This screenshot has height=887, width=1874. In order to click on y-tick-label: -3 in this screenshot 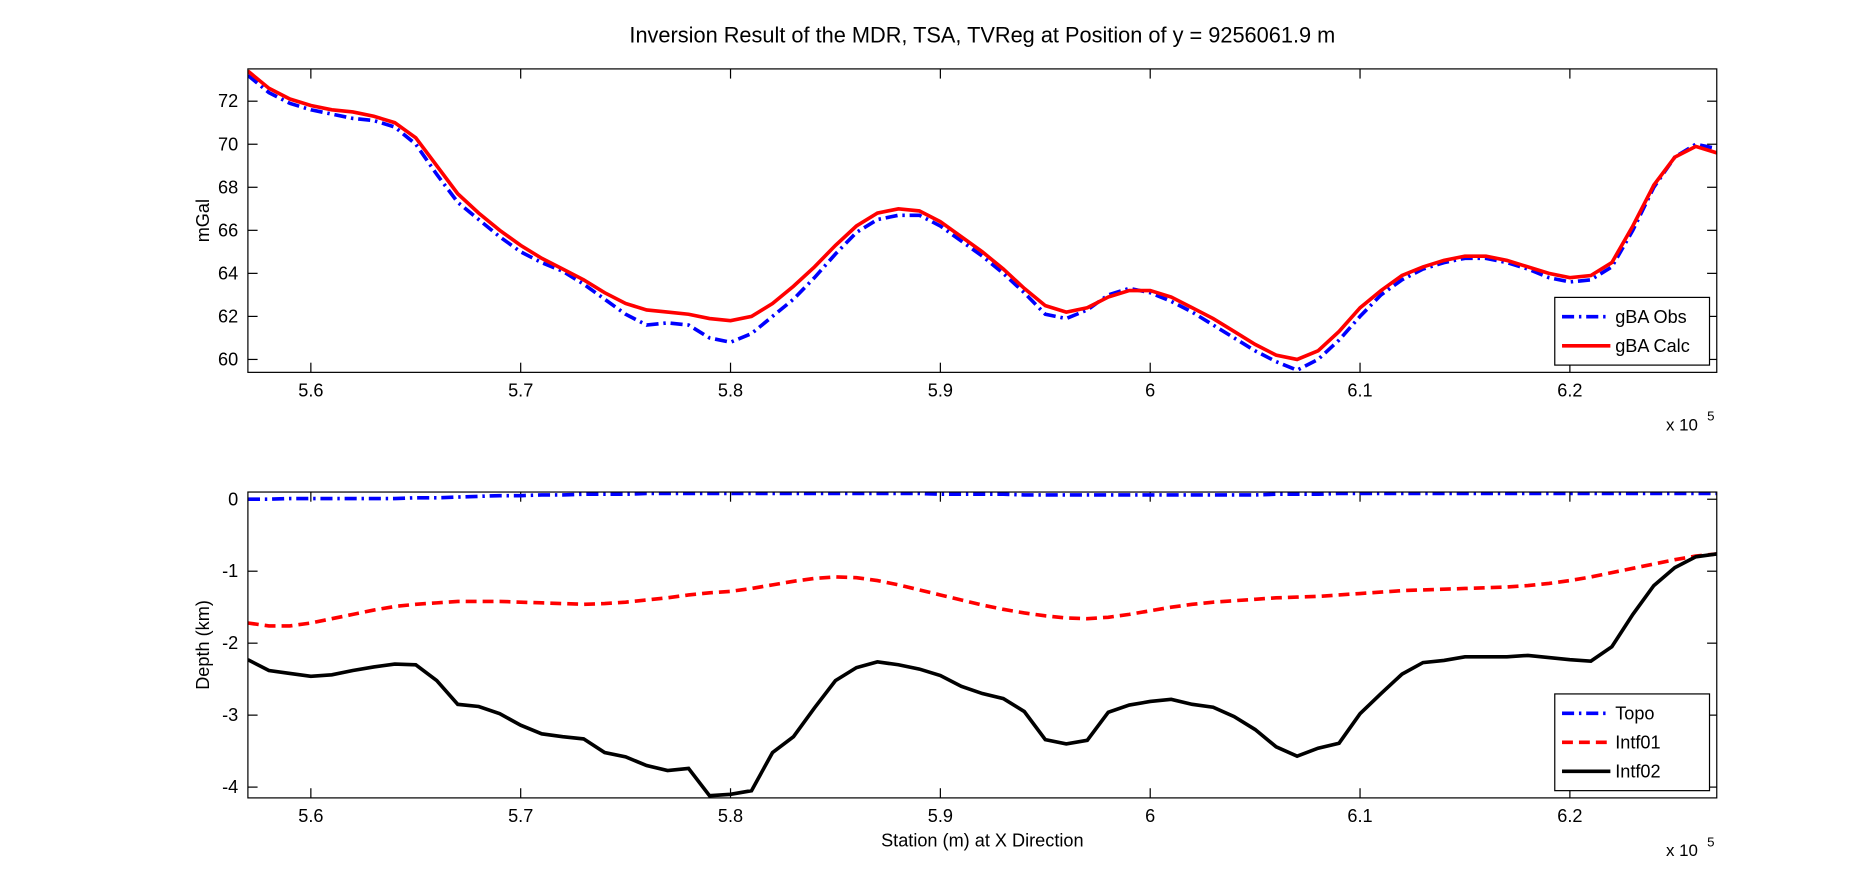, I will do `click(230, 715)`.